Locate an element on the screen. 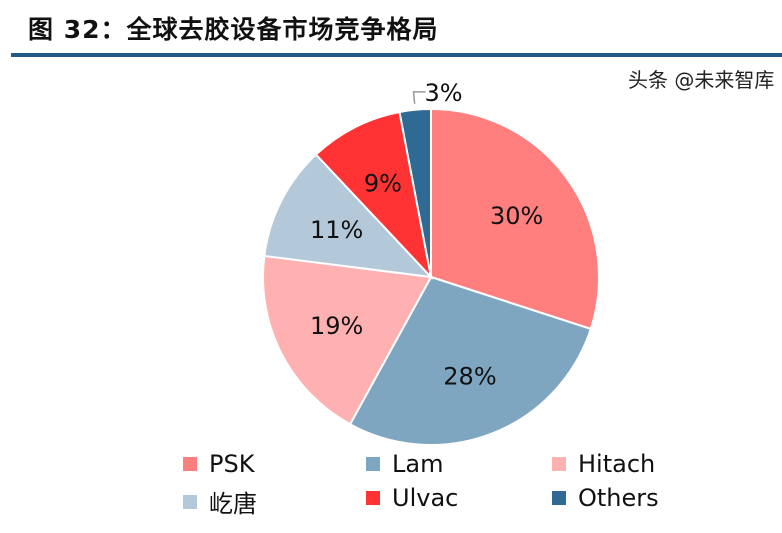  legend-label: PSK is located at coordinates (232, 464).